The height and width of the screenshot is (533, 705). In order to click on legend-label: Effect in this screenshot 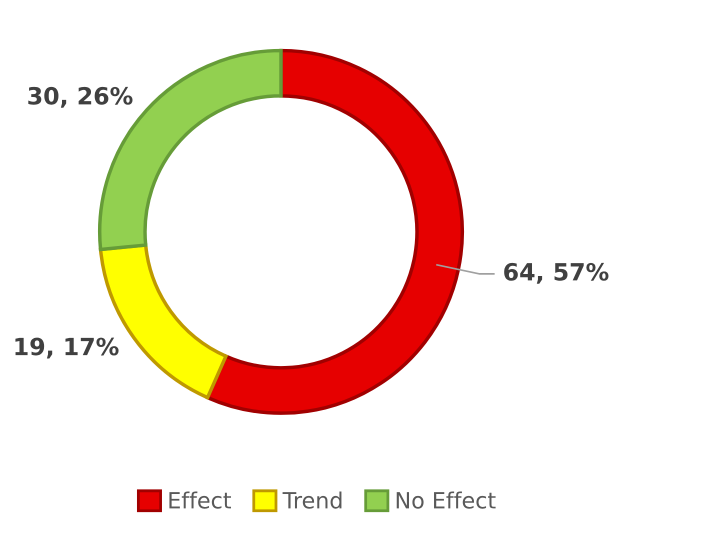, I will do `click(200, 500)`.